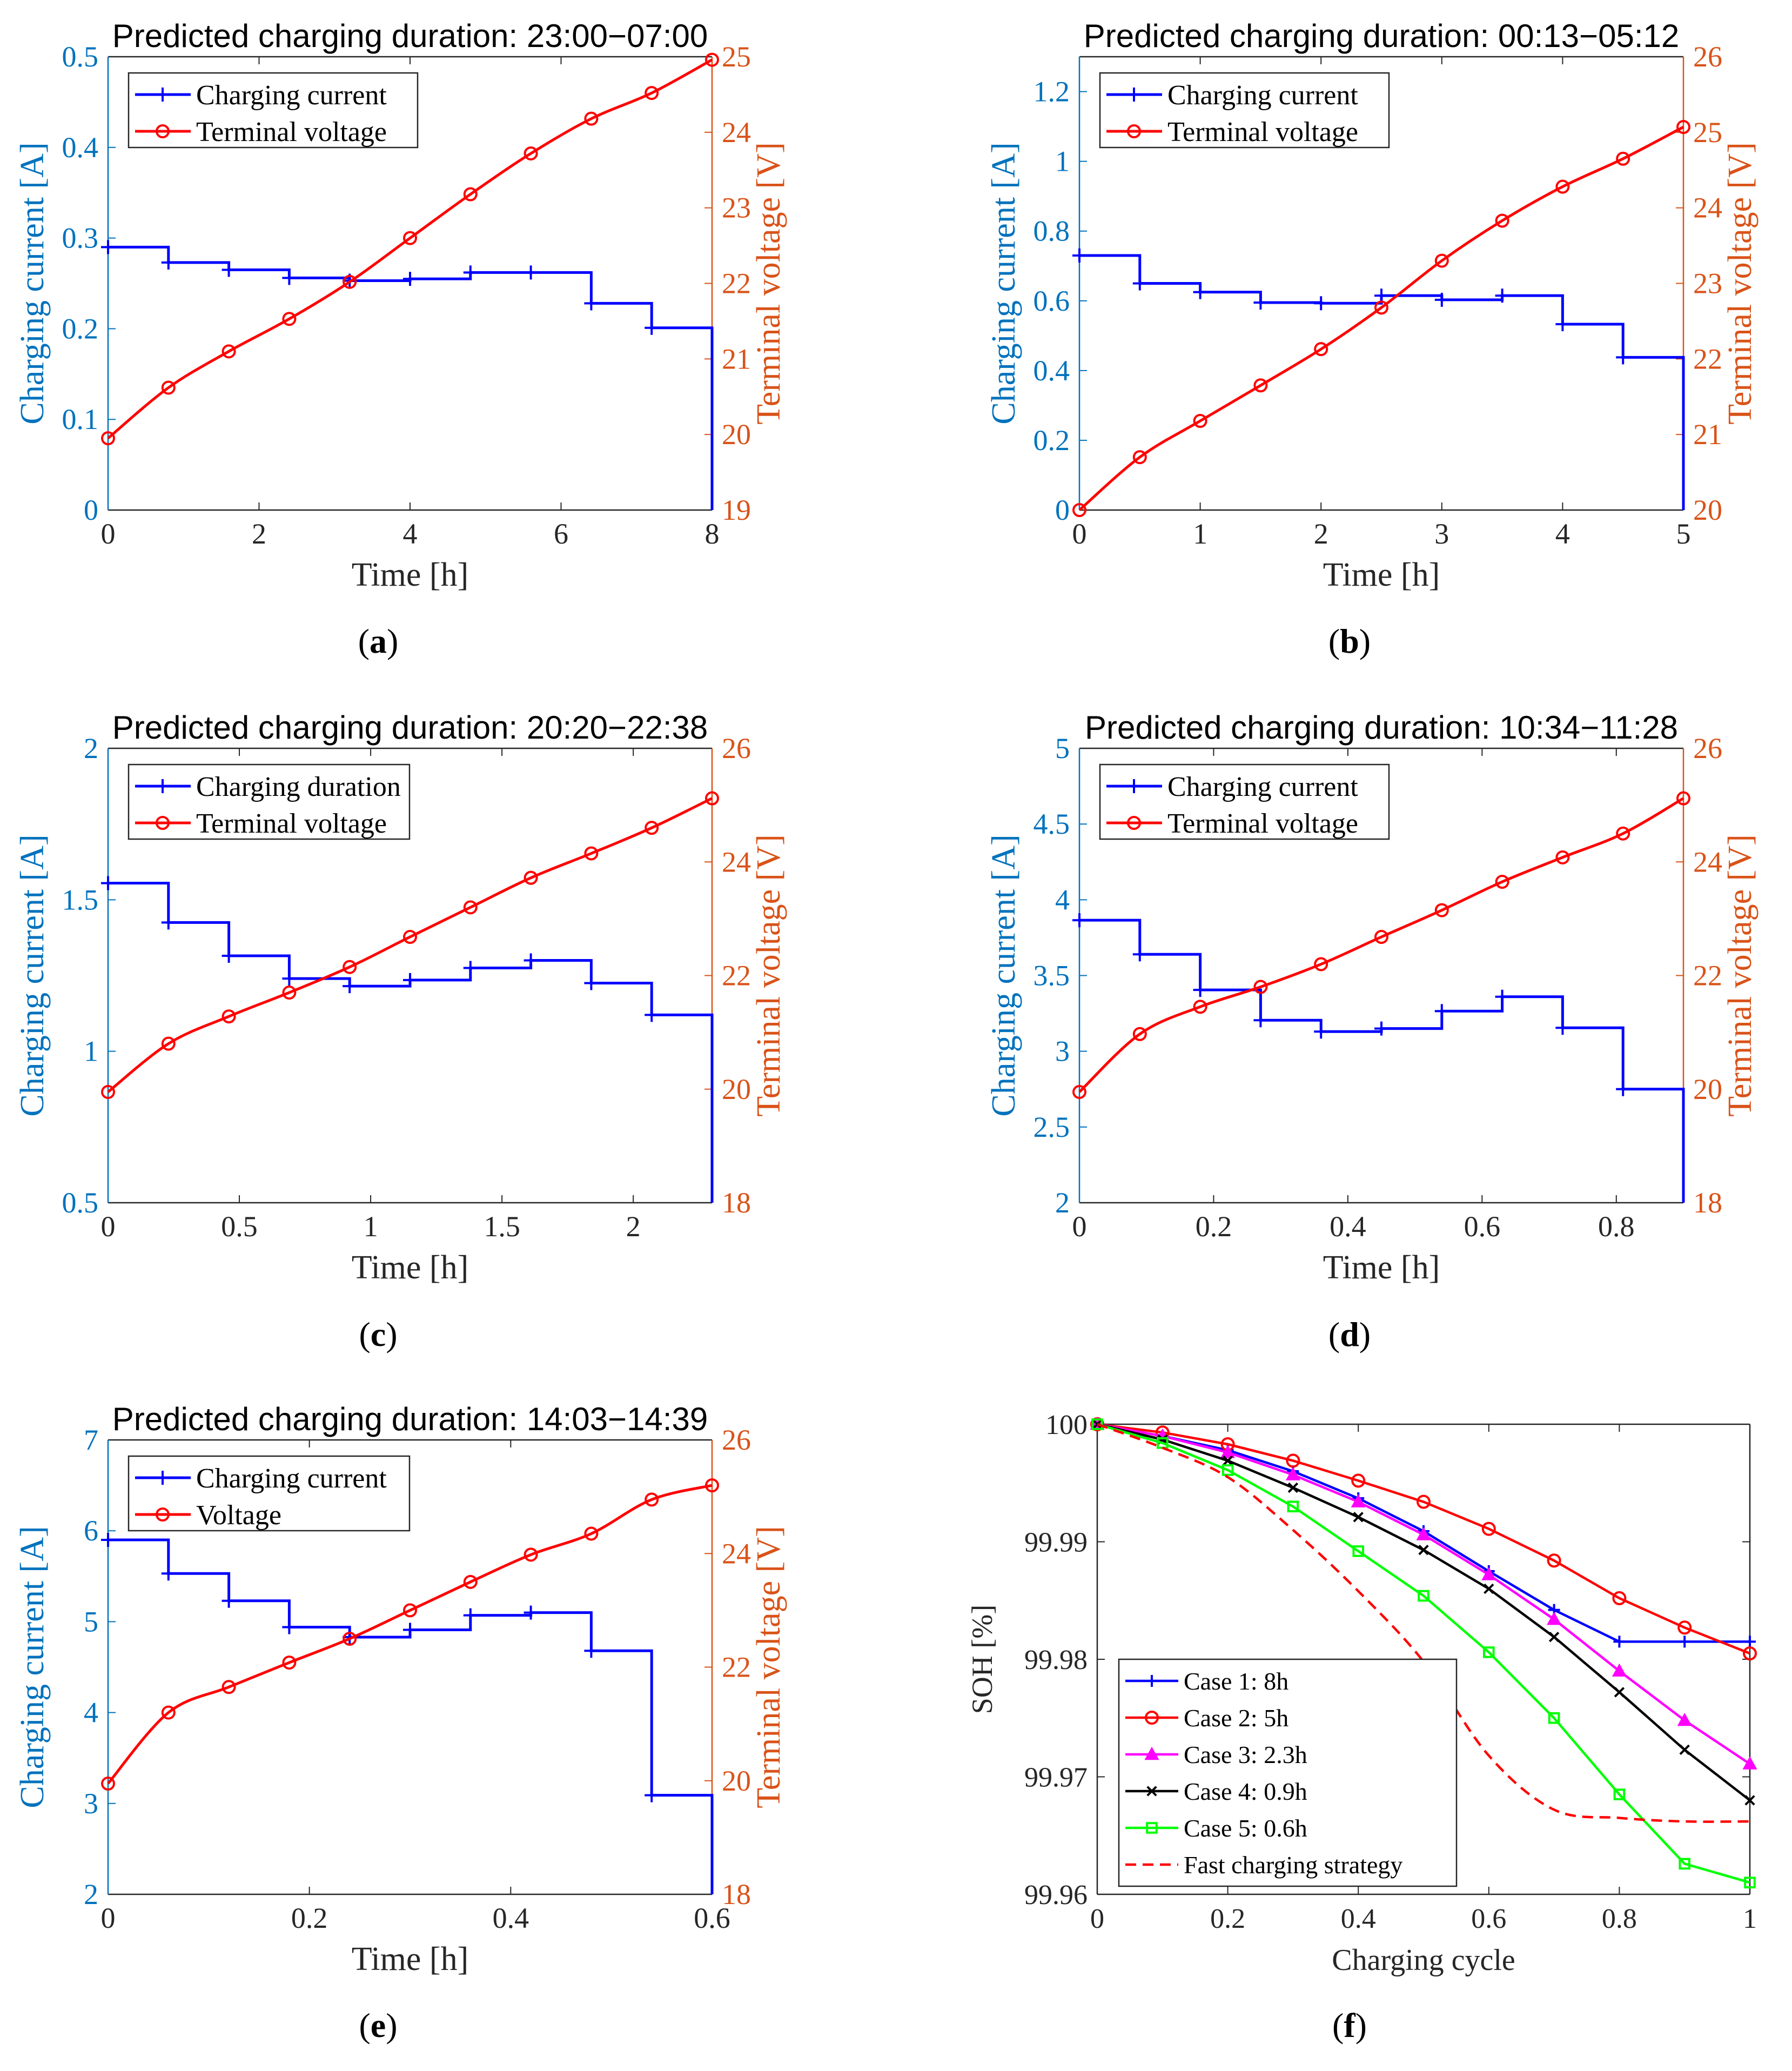 The width and height of the screenshot is (1792, 2071). What do you see at coordinates (736, 1203) in the screenshot?
I see `y2-tick-label: 18` at bounding box center [736, 1203].